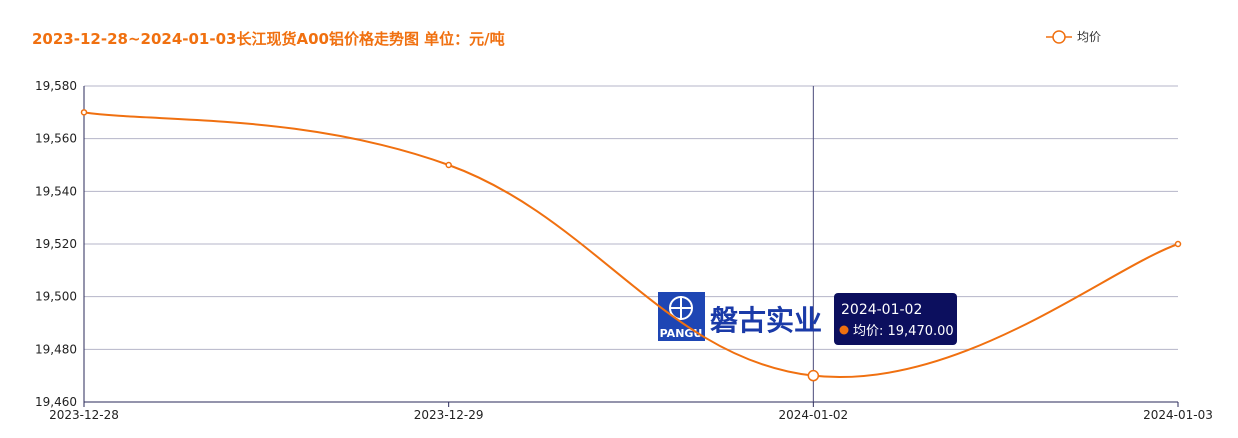 The height and width of the screenshot is (438, 1238). Describe the element at coordinates (766, 320) in the screenshot. I see `company-watermark-text: 磐古实业` at that location.